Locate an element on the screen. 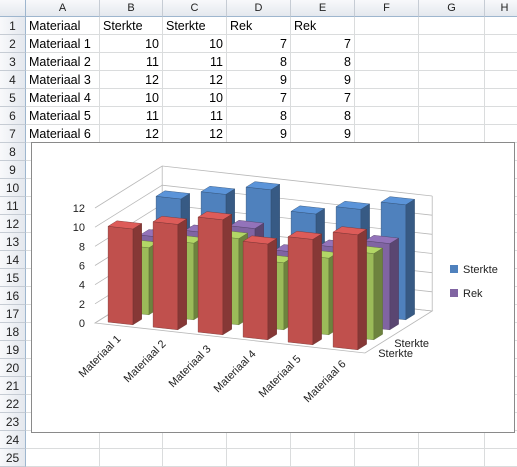  row-header-18: 18 is located at coordinates (13, 332).